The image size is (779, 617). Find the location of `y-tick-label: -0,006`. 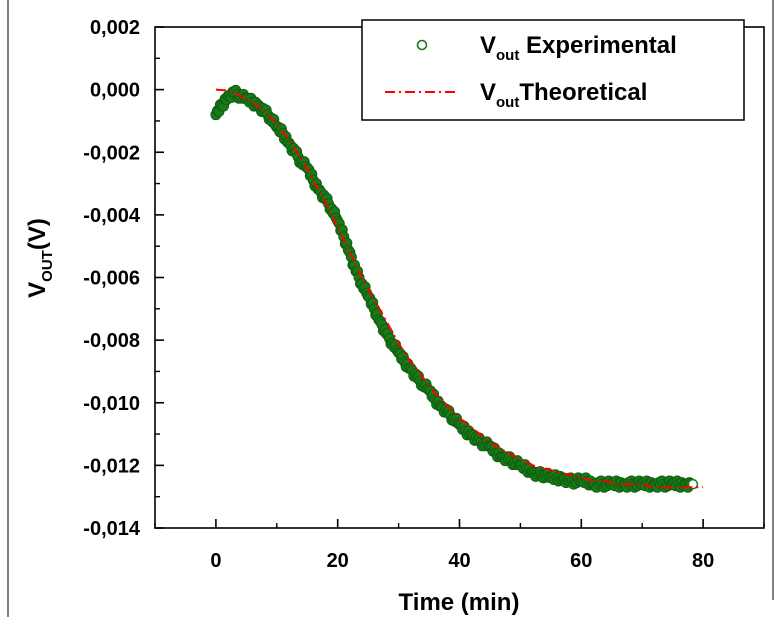

y-tick-label: -0,006 is located at coordinates (111, 279).